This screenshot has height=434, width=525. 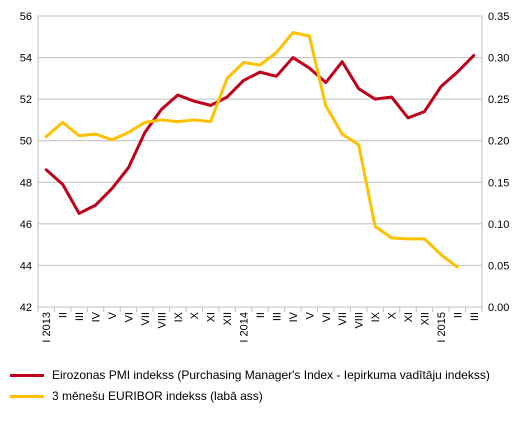 What do you see at coordinates (26, 162) in the screenshot?
I see `y-axis-left-labels: 42 44 46 48 50 52 54 56` at bounding box center [26, 162].